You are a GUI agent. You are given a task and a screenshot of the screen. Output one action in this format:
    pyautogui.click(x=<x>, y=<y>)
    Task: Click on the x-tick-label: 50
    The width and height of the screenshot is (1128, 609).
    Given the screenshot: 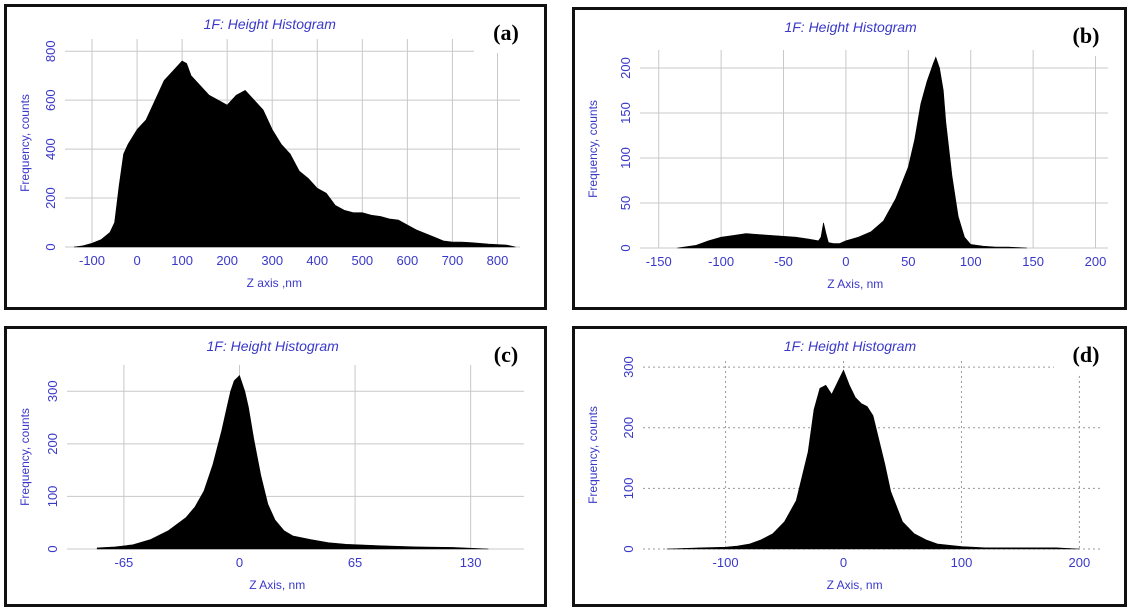 What is the action you would take?
    pyautogui.click(x=908, y=261)
    